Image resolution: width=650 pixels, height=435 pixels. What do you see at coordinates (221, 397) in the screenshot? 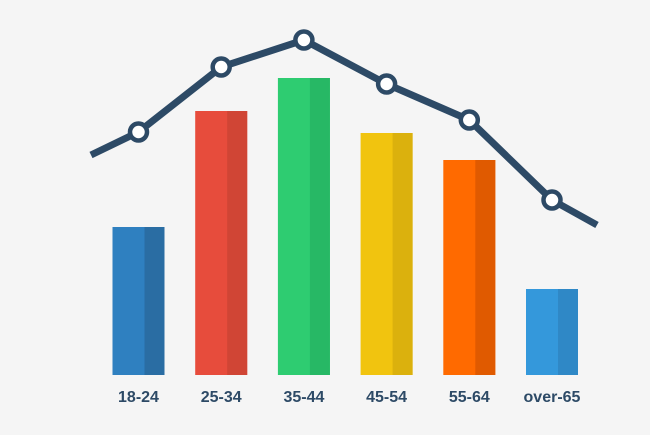
I see `x-tick-label-25-34: 25-34` at bounding box center [221, 397].